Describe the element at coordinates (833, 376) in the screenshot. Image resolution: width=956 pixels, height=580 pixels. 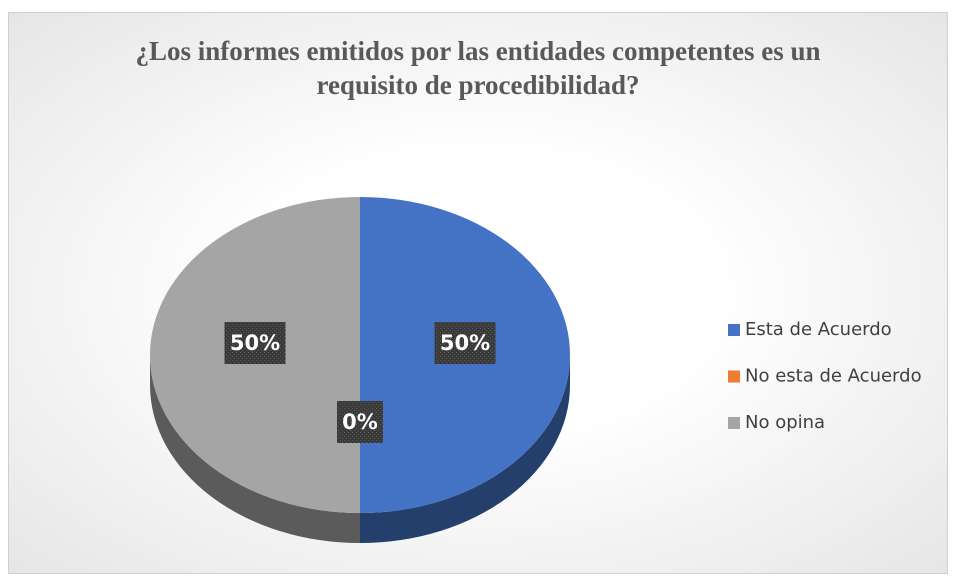
I see `legend-label: No esta de Acuerdo` at that location.